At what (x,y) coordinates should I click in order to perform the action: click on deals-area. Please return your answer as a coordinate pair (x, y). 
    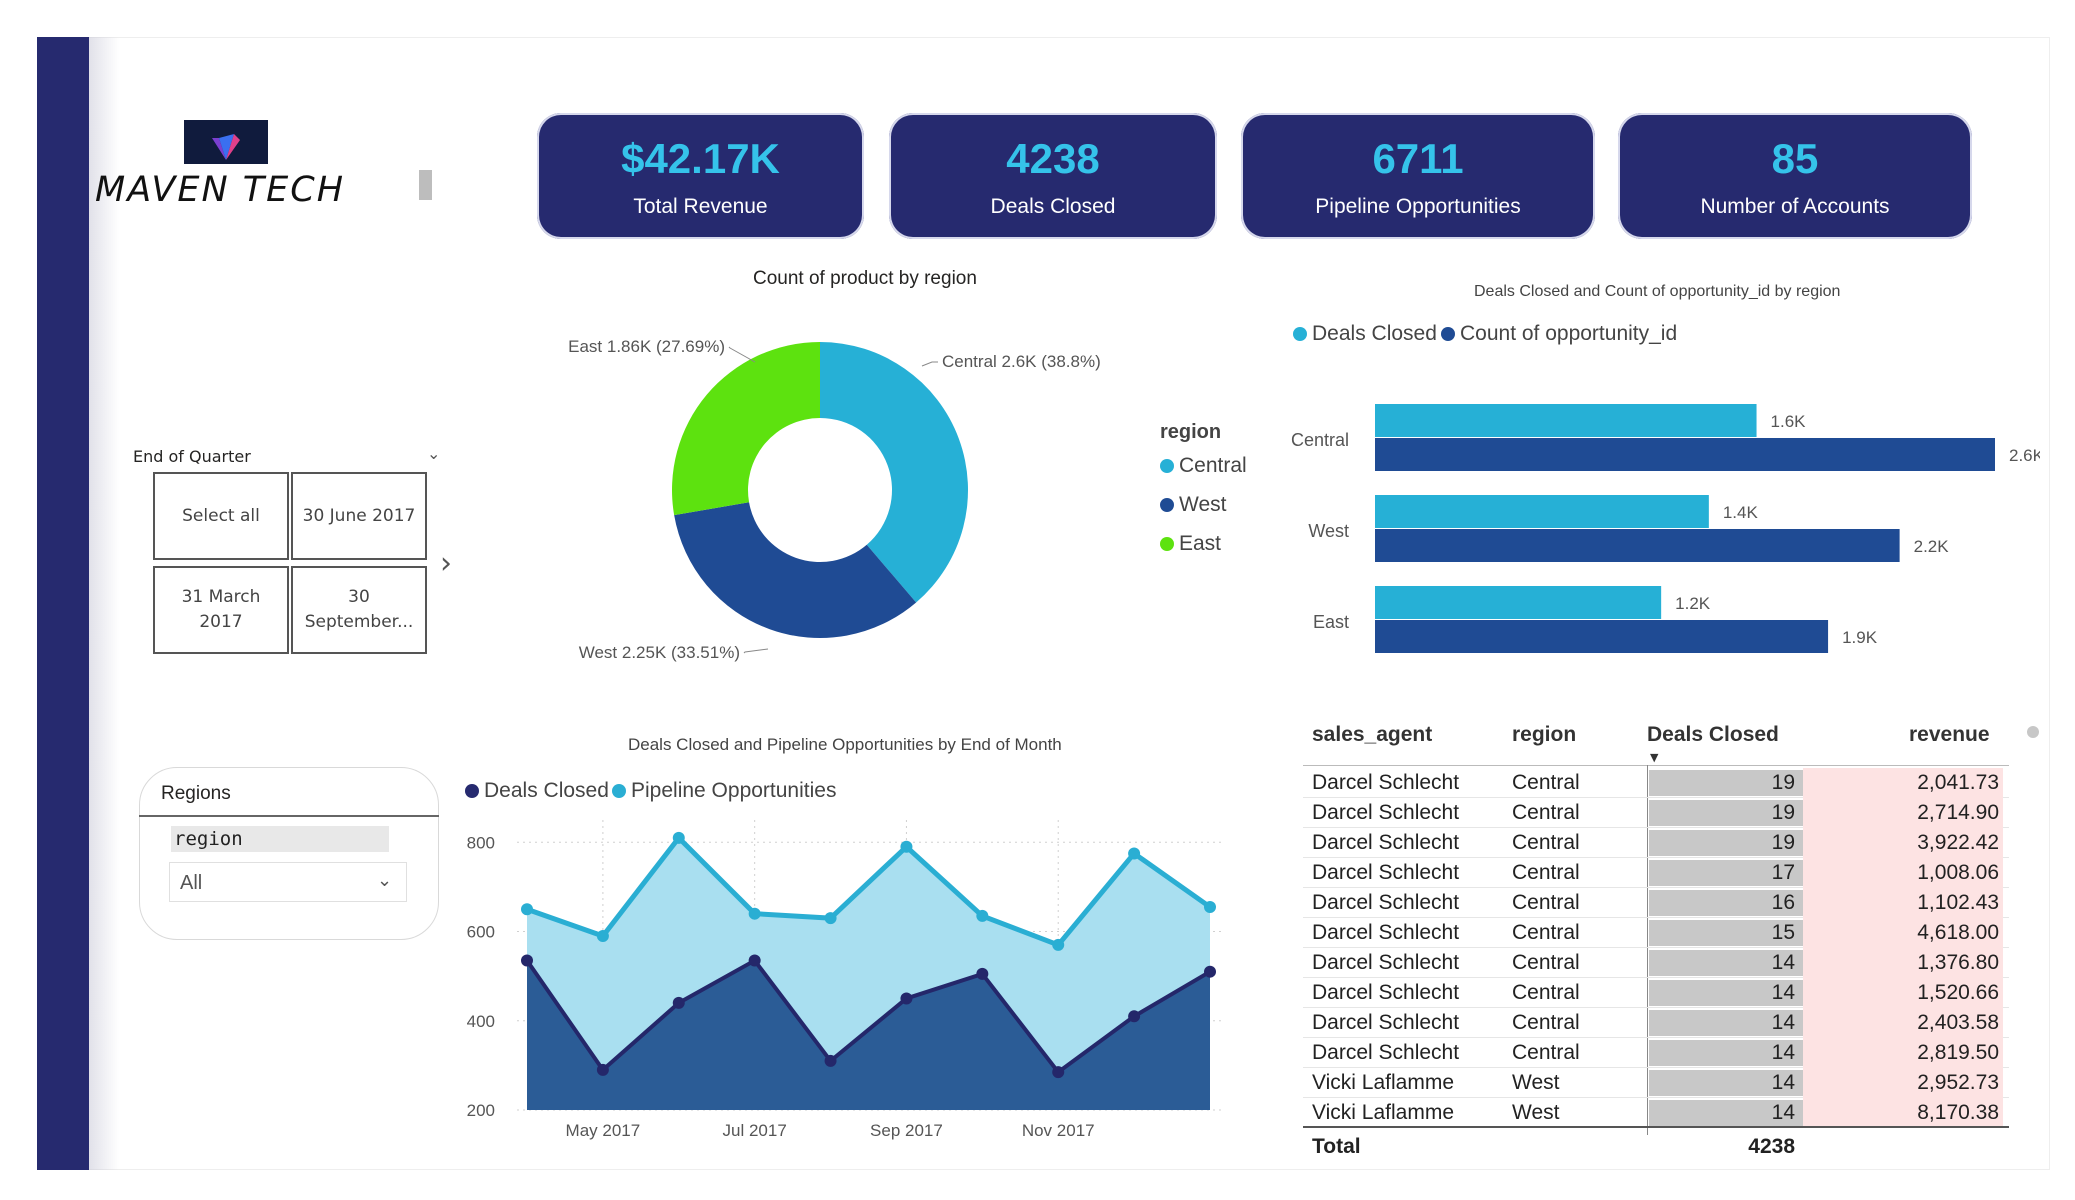
    Looking at the image, I should click on (868, 1035).